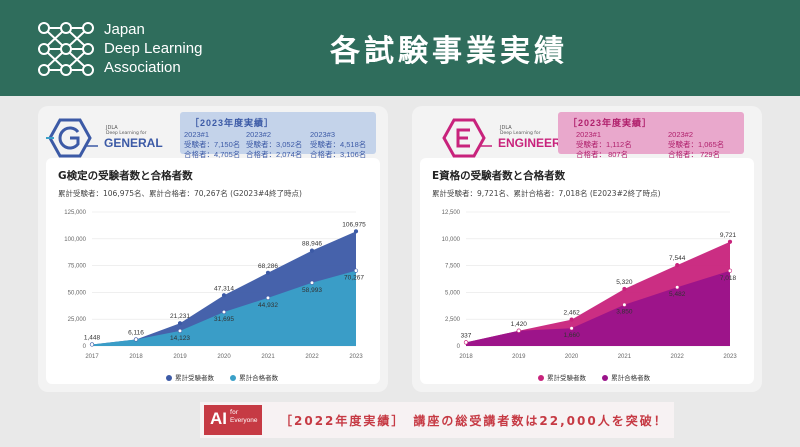  Describe the element at coordinates (77, 267) in the screenshot. I see `y-tick-label: 75,000` at that location.